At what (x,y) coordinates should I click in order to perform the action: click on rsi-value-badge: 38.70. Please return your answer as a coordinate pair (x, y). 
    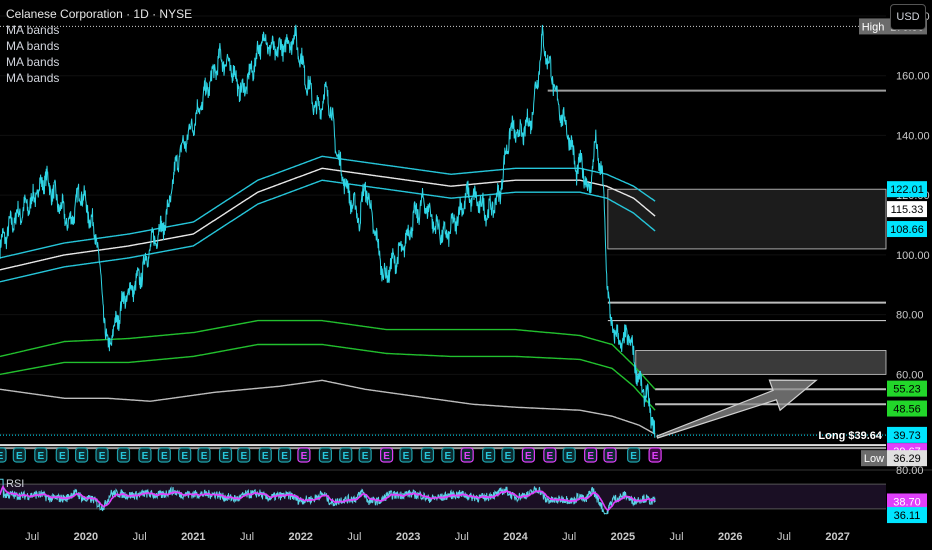
    Looking at the image, I should click on (907, 501).